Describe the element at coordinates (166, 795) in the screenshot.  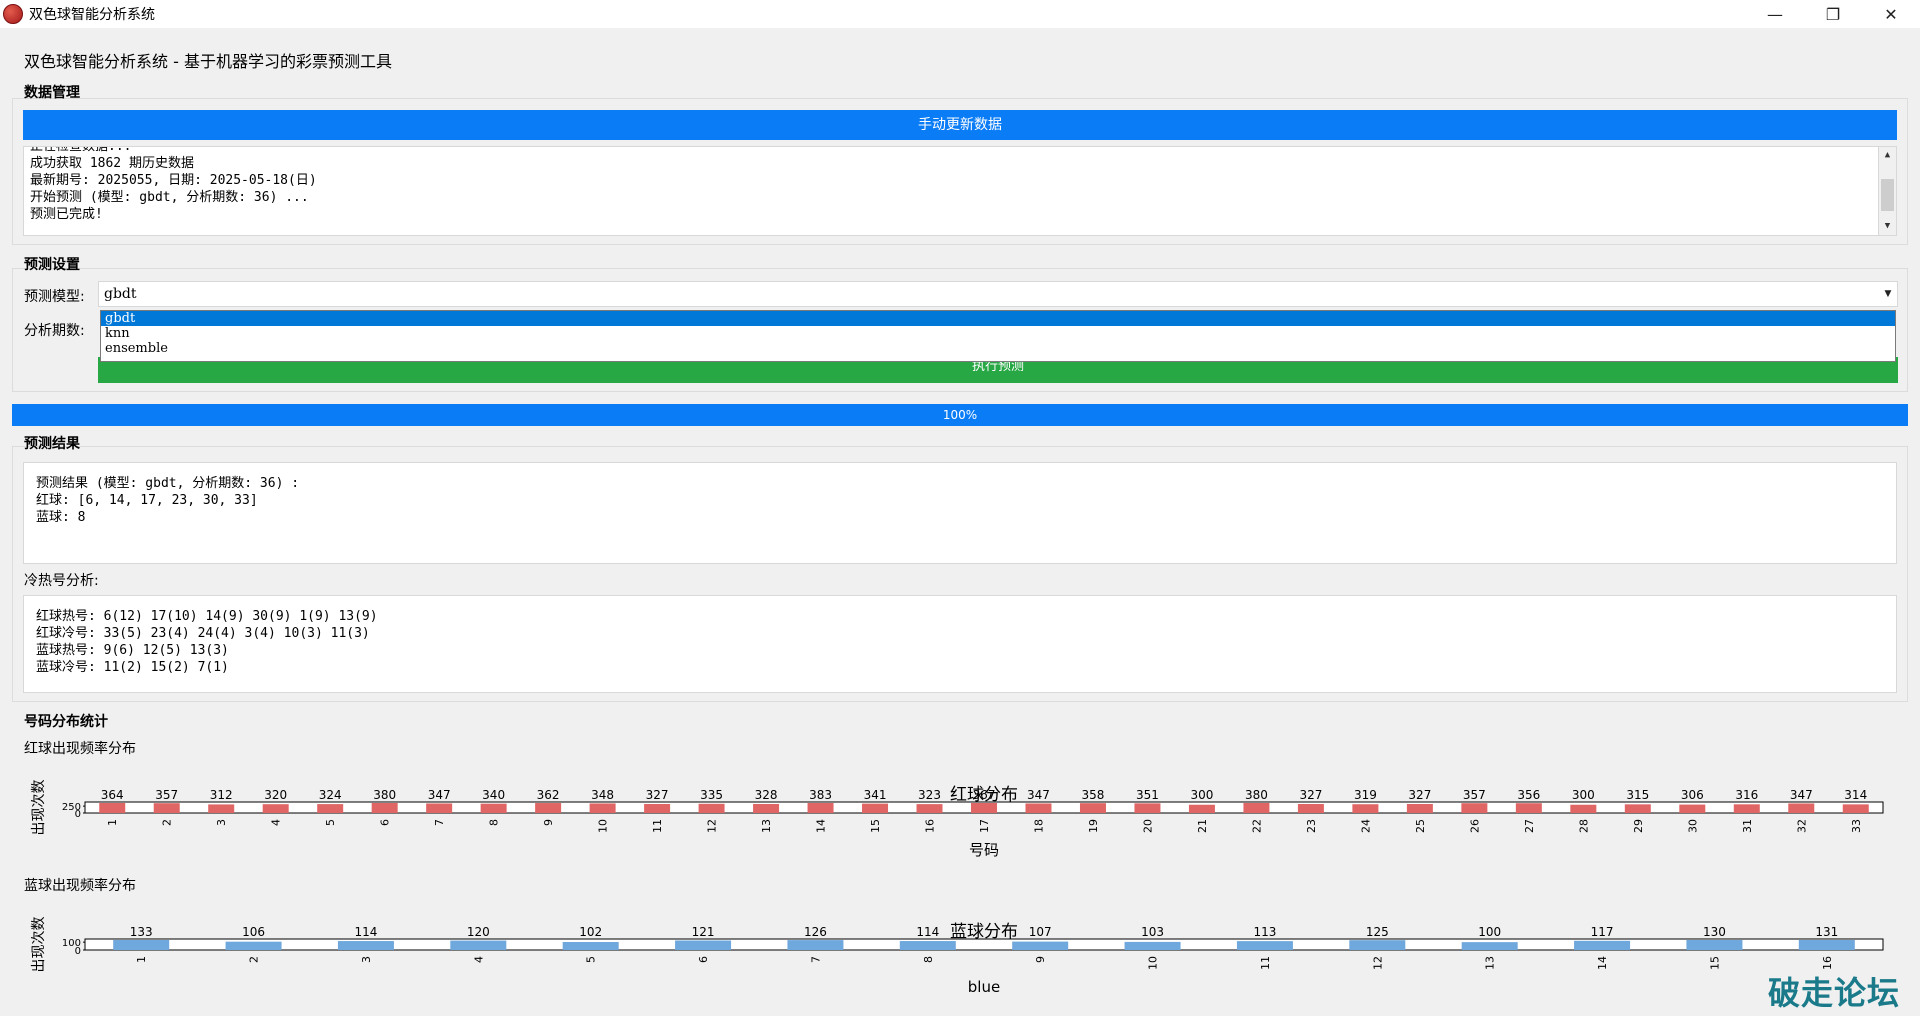
I see `bar-value-label: 357` at that location.